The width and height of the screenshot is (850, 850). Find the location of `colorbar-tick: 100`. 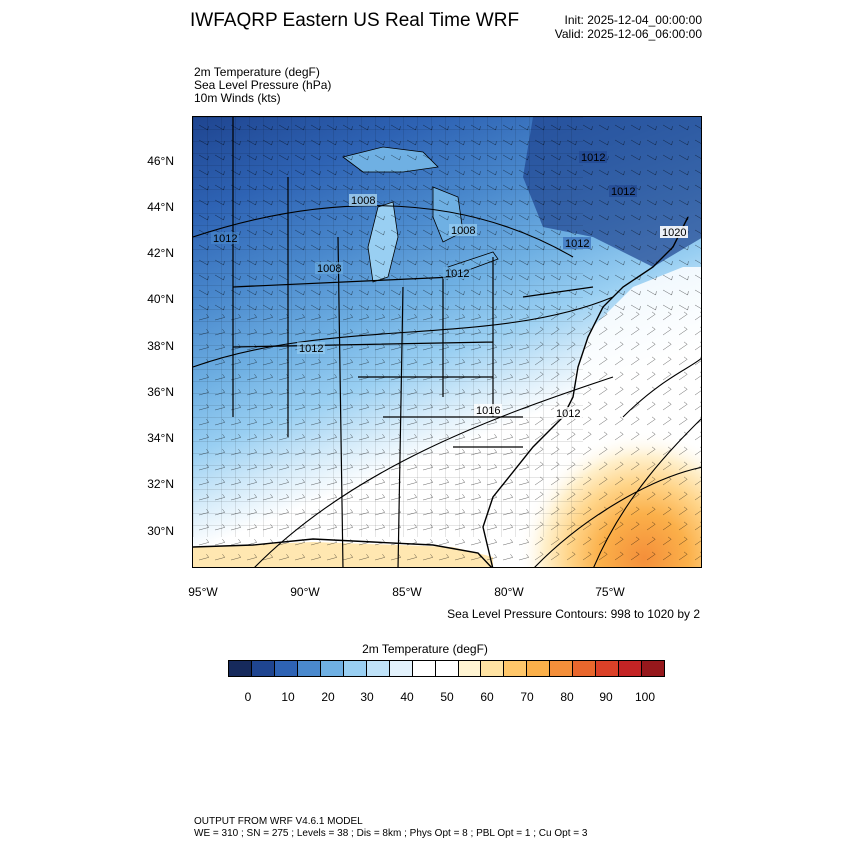

colorbar-tick: 100 is located at coordinates (645, 697).